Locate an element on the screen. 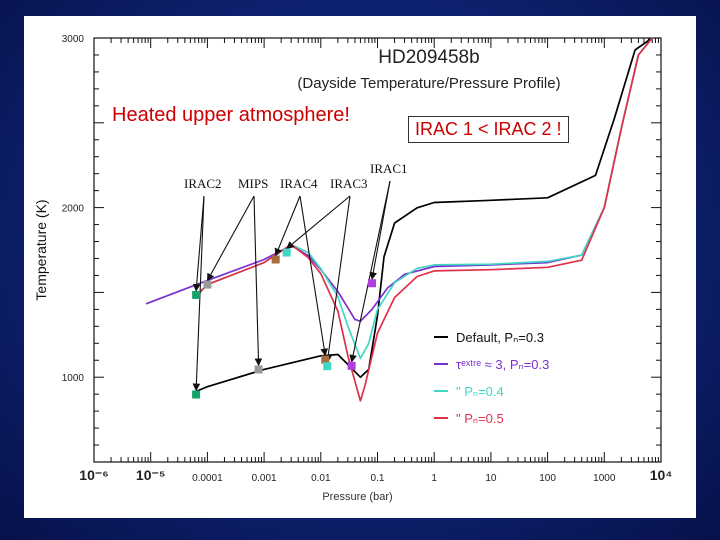  x-tick-label: 0.1 is located at coordinates (378, 478).